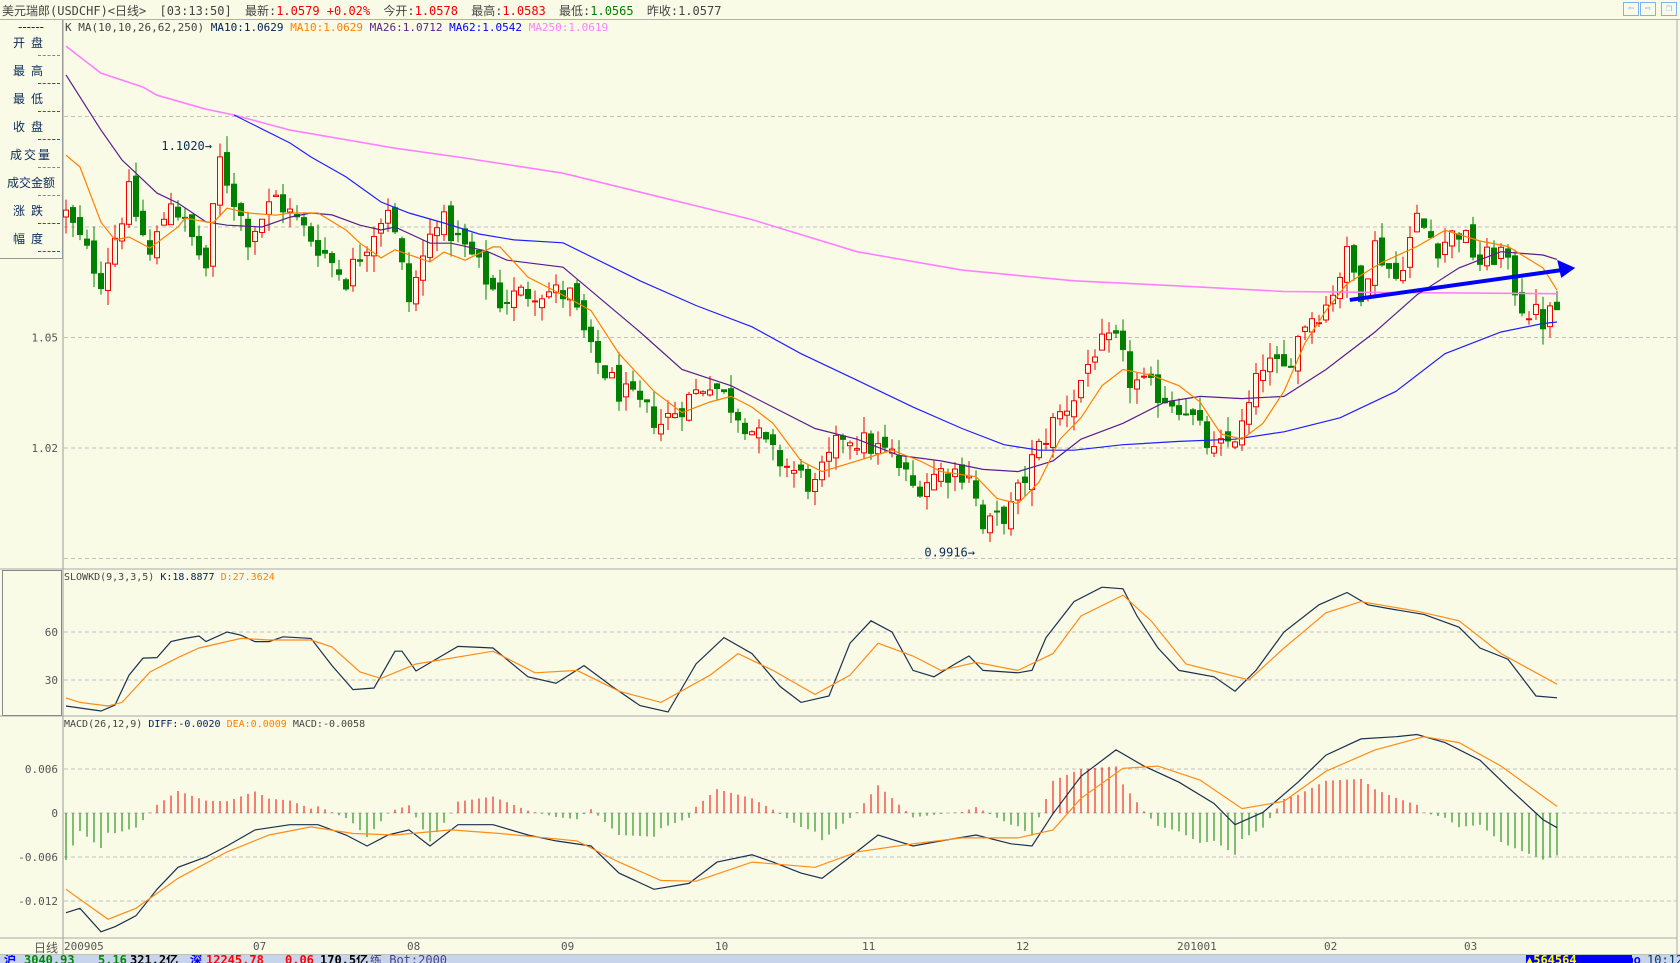 The width and height of the screenshot is (1680, 963). I want to click on ticker-badge: ▲564564, so click(1579, 959).